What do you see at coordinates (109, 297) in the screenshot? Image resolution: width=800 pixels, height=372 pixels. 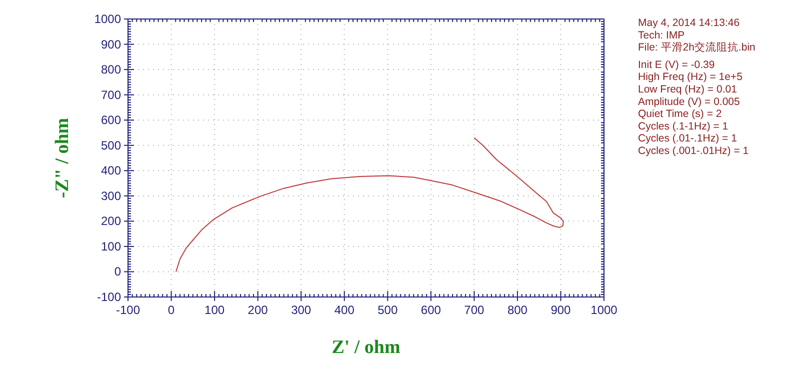 I see `y-tick-label: -100` at bounding box center [109, 297].